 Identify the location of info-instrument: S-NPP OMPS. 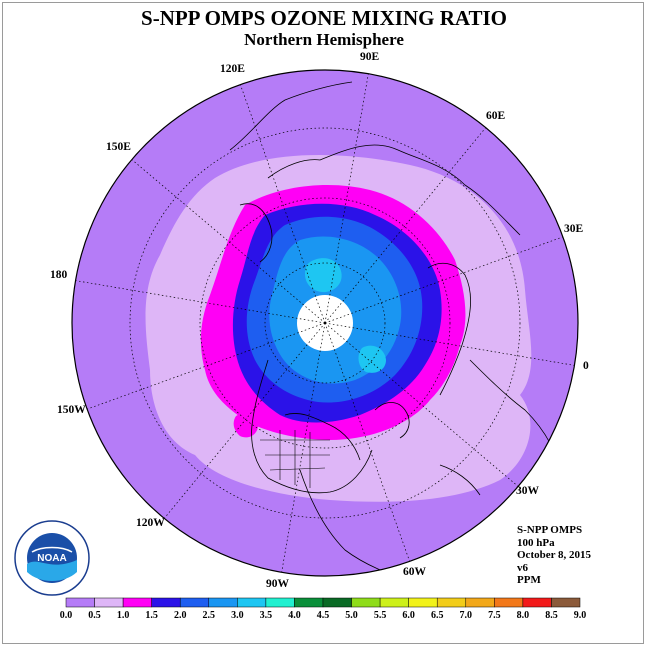
(550, 530).